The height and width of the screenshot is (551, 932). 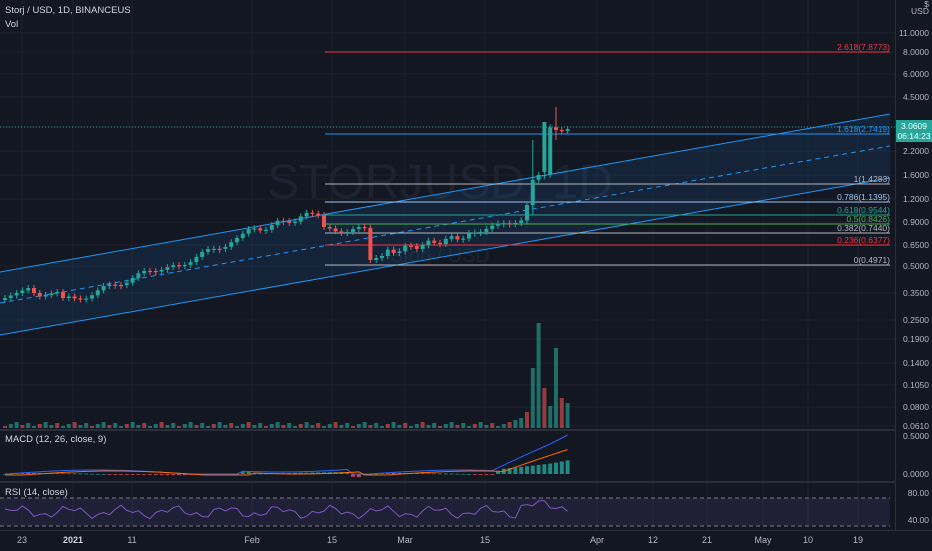 I want to click on price-tick: 0.9000, so click(x=916, y=222).